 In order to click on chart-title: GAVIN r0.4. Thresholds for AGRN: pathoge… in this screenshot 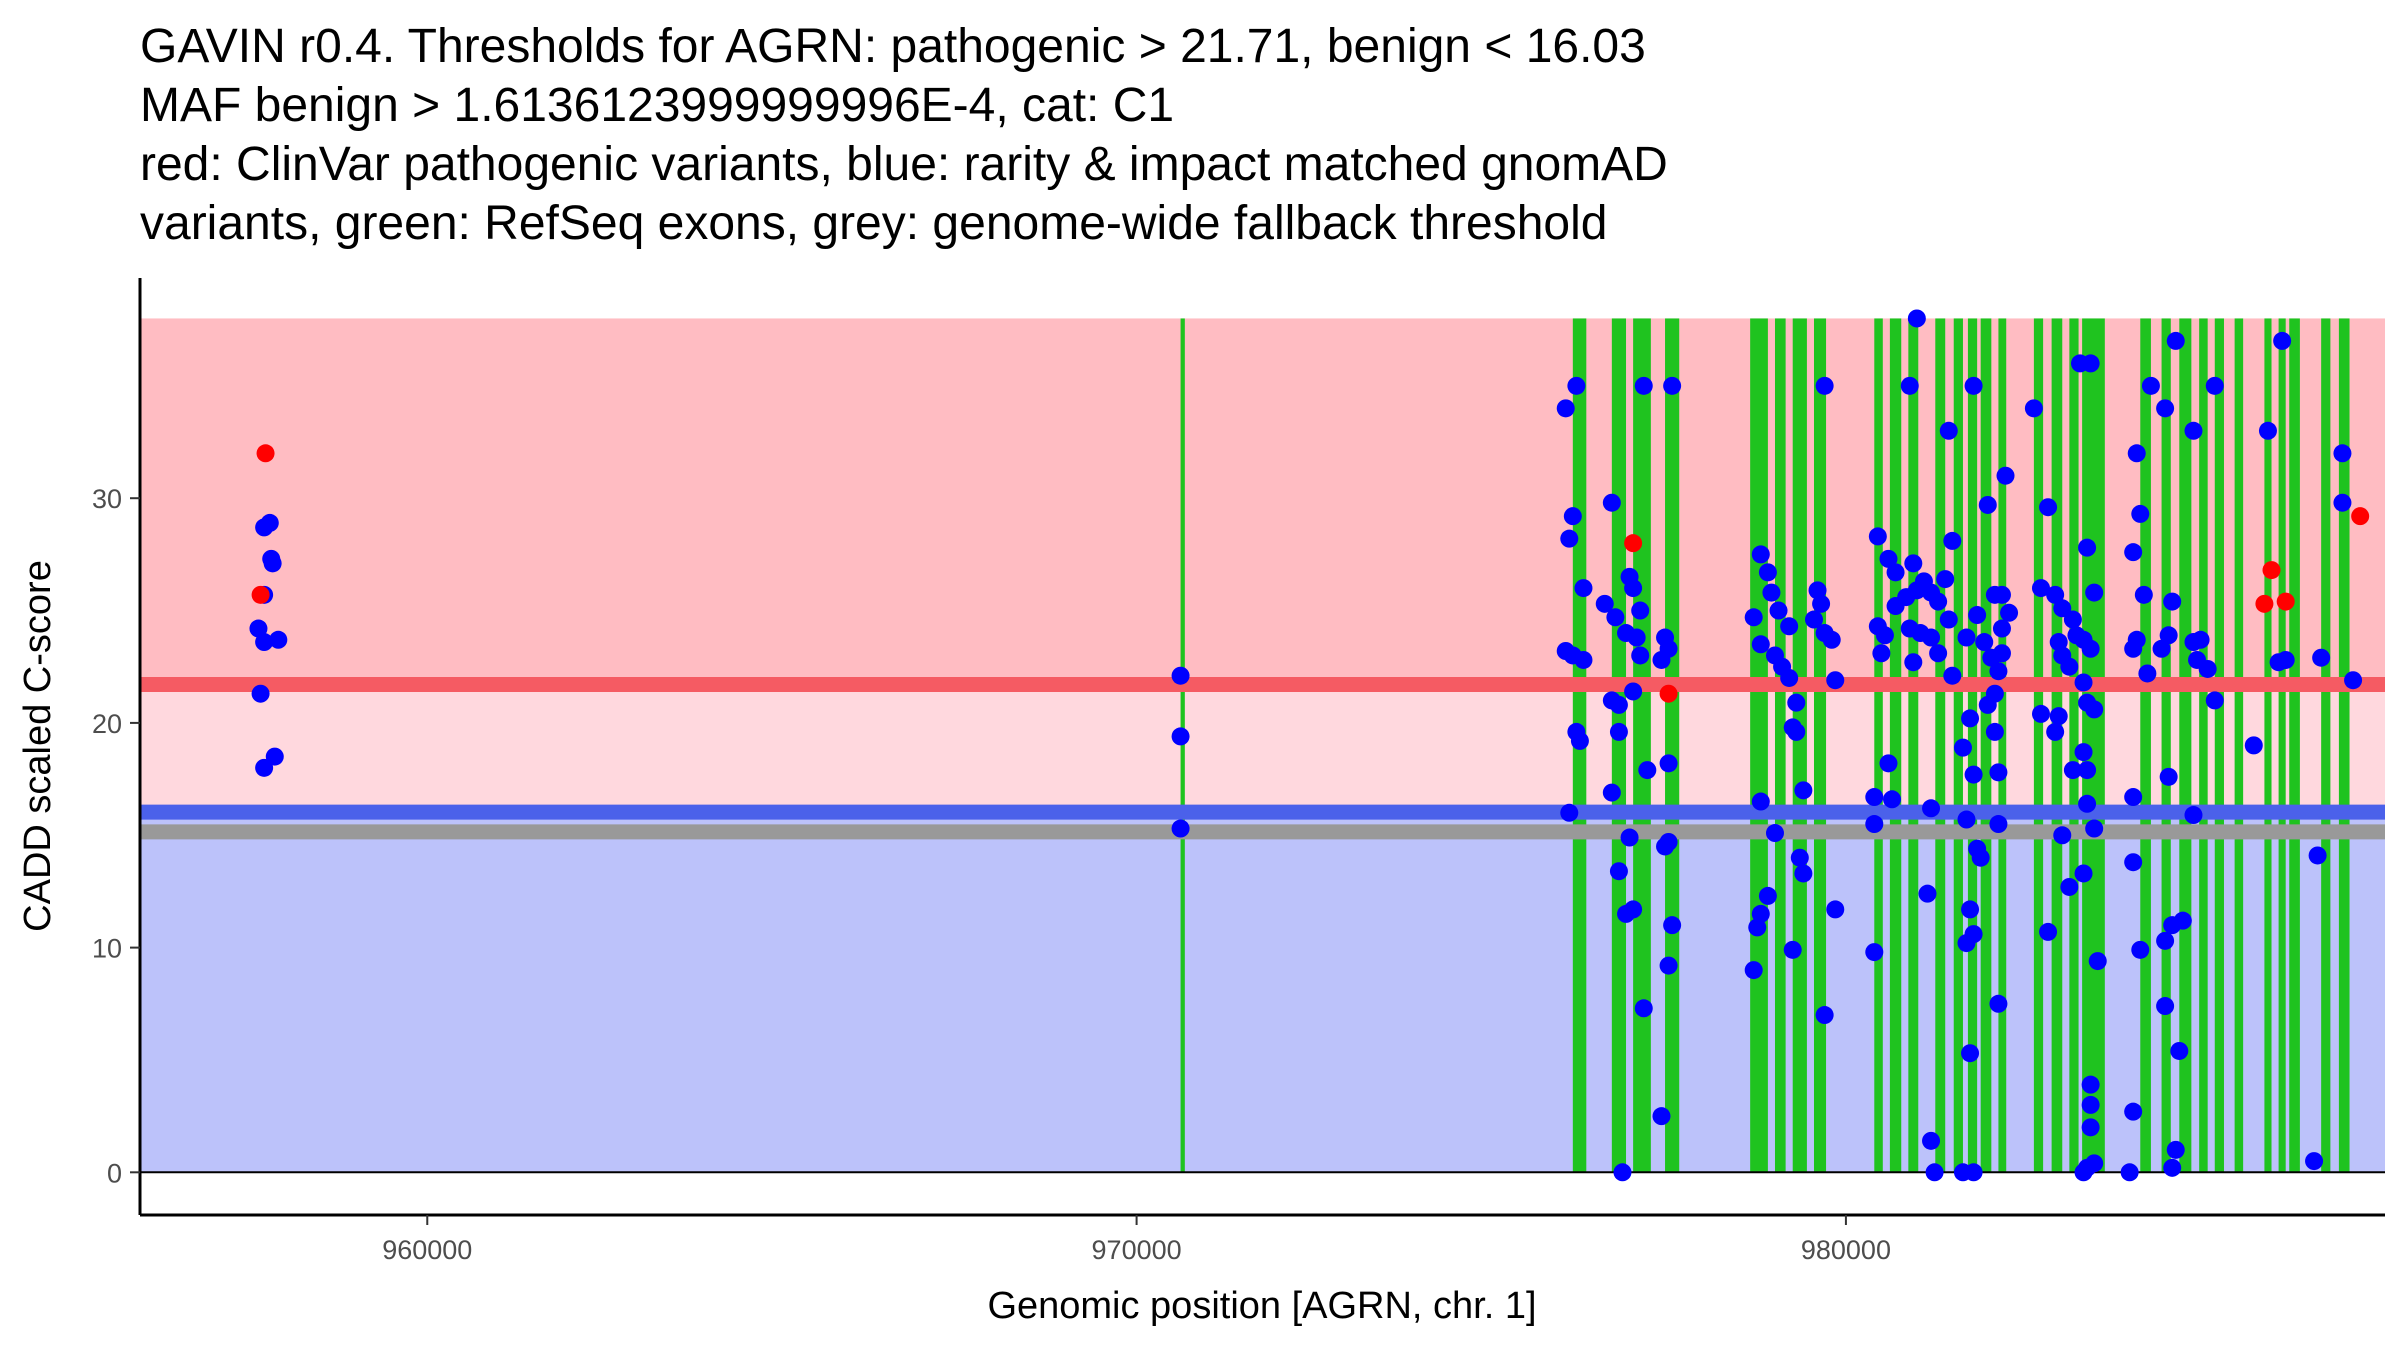, I will do `click(904, 135)`.